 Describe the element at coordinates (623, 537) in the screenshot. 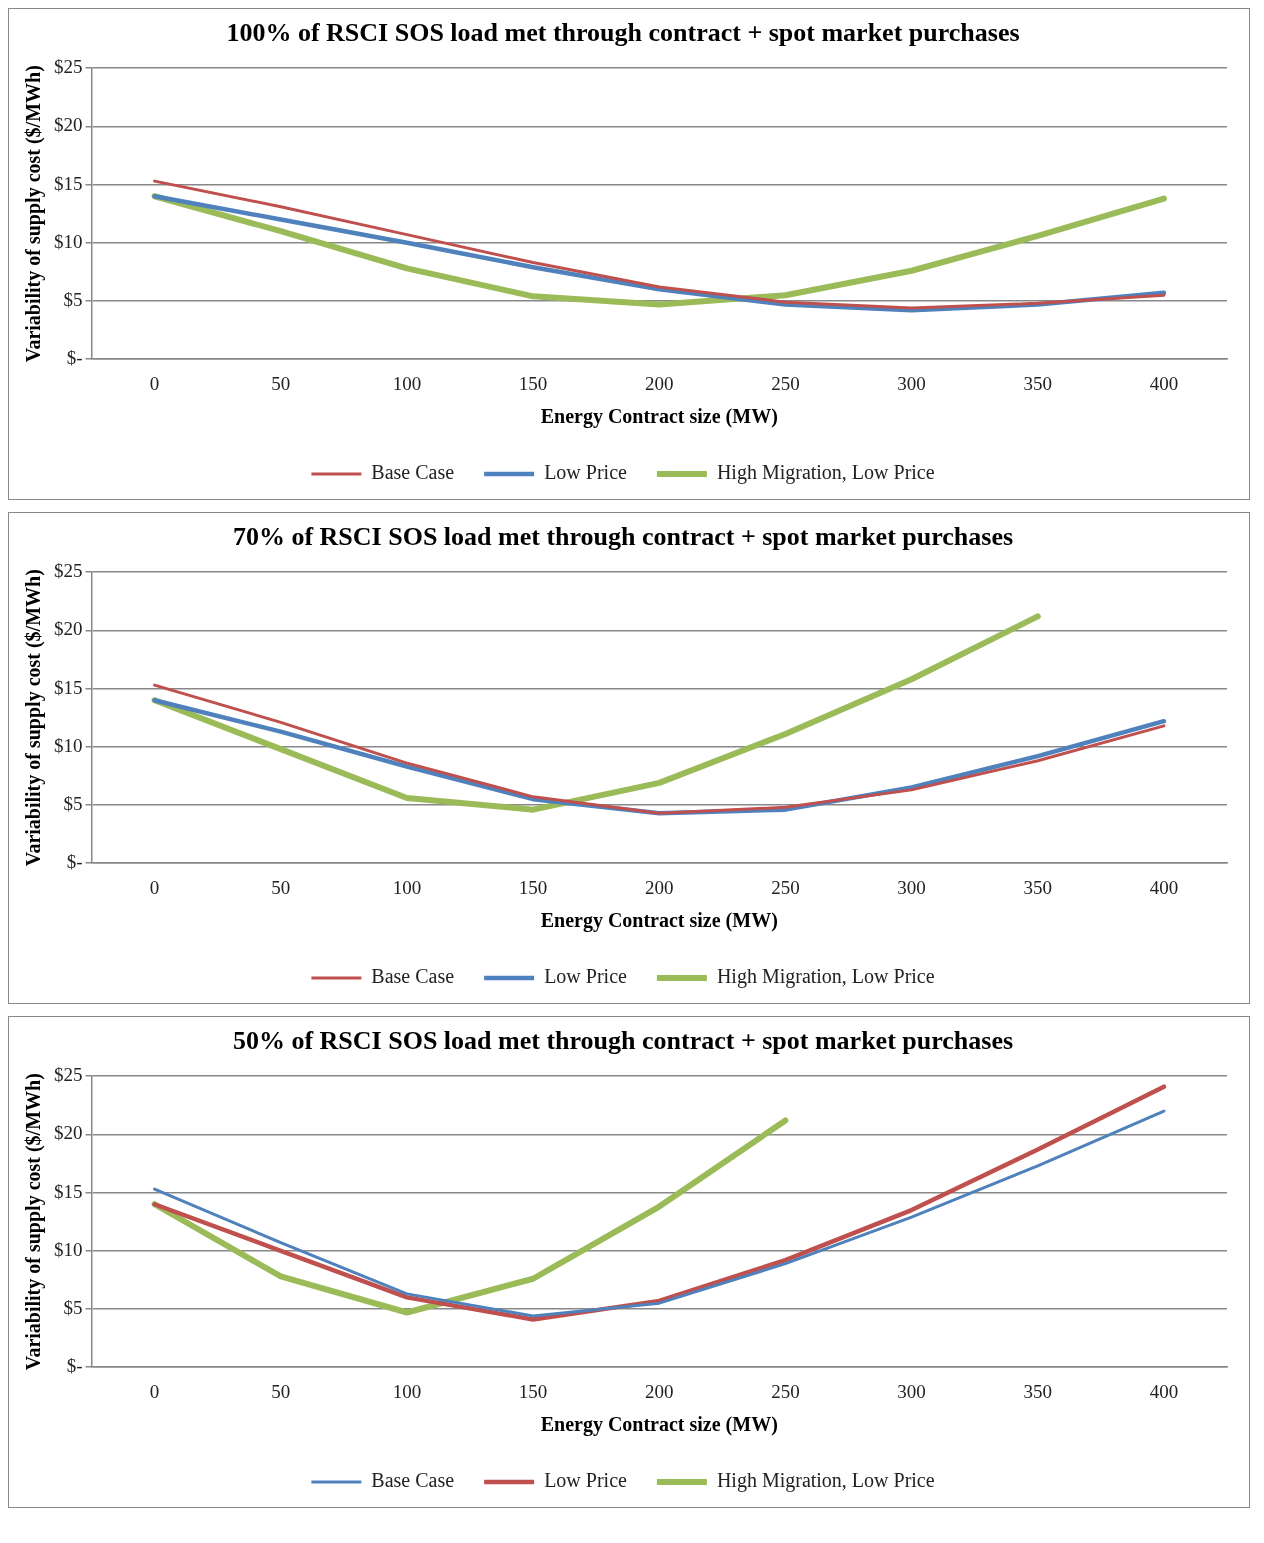

I see `chart-title: 70% of RSCI SOS load met through contract + spot market purchases` at that location.